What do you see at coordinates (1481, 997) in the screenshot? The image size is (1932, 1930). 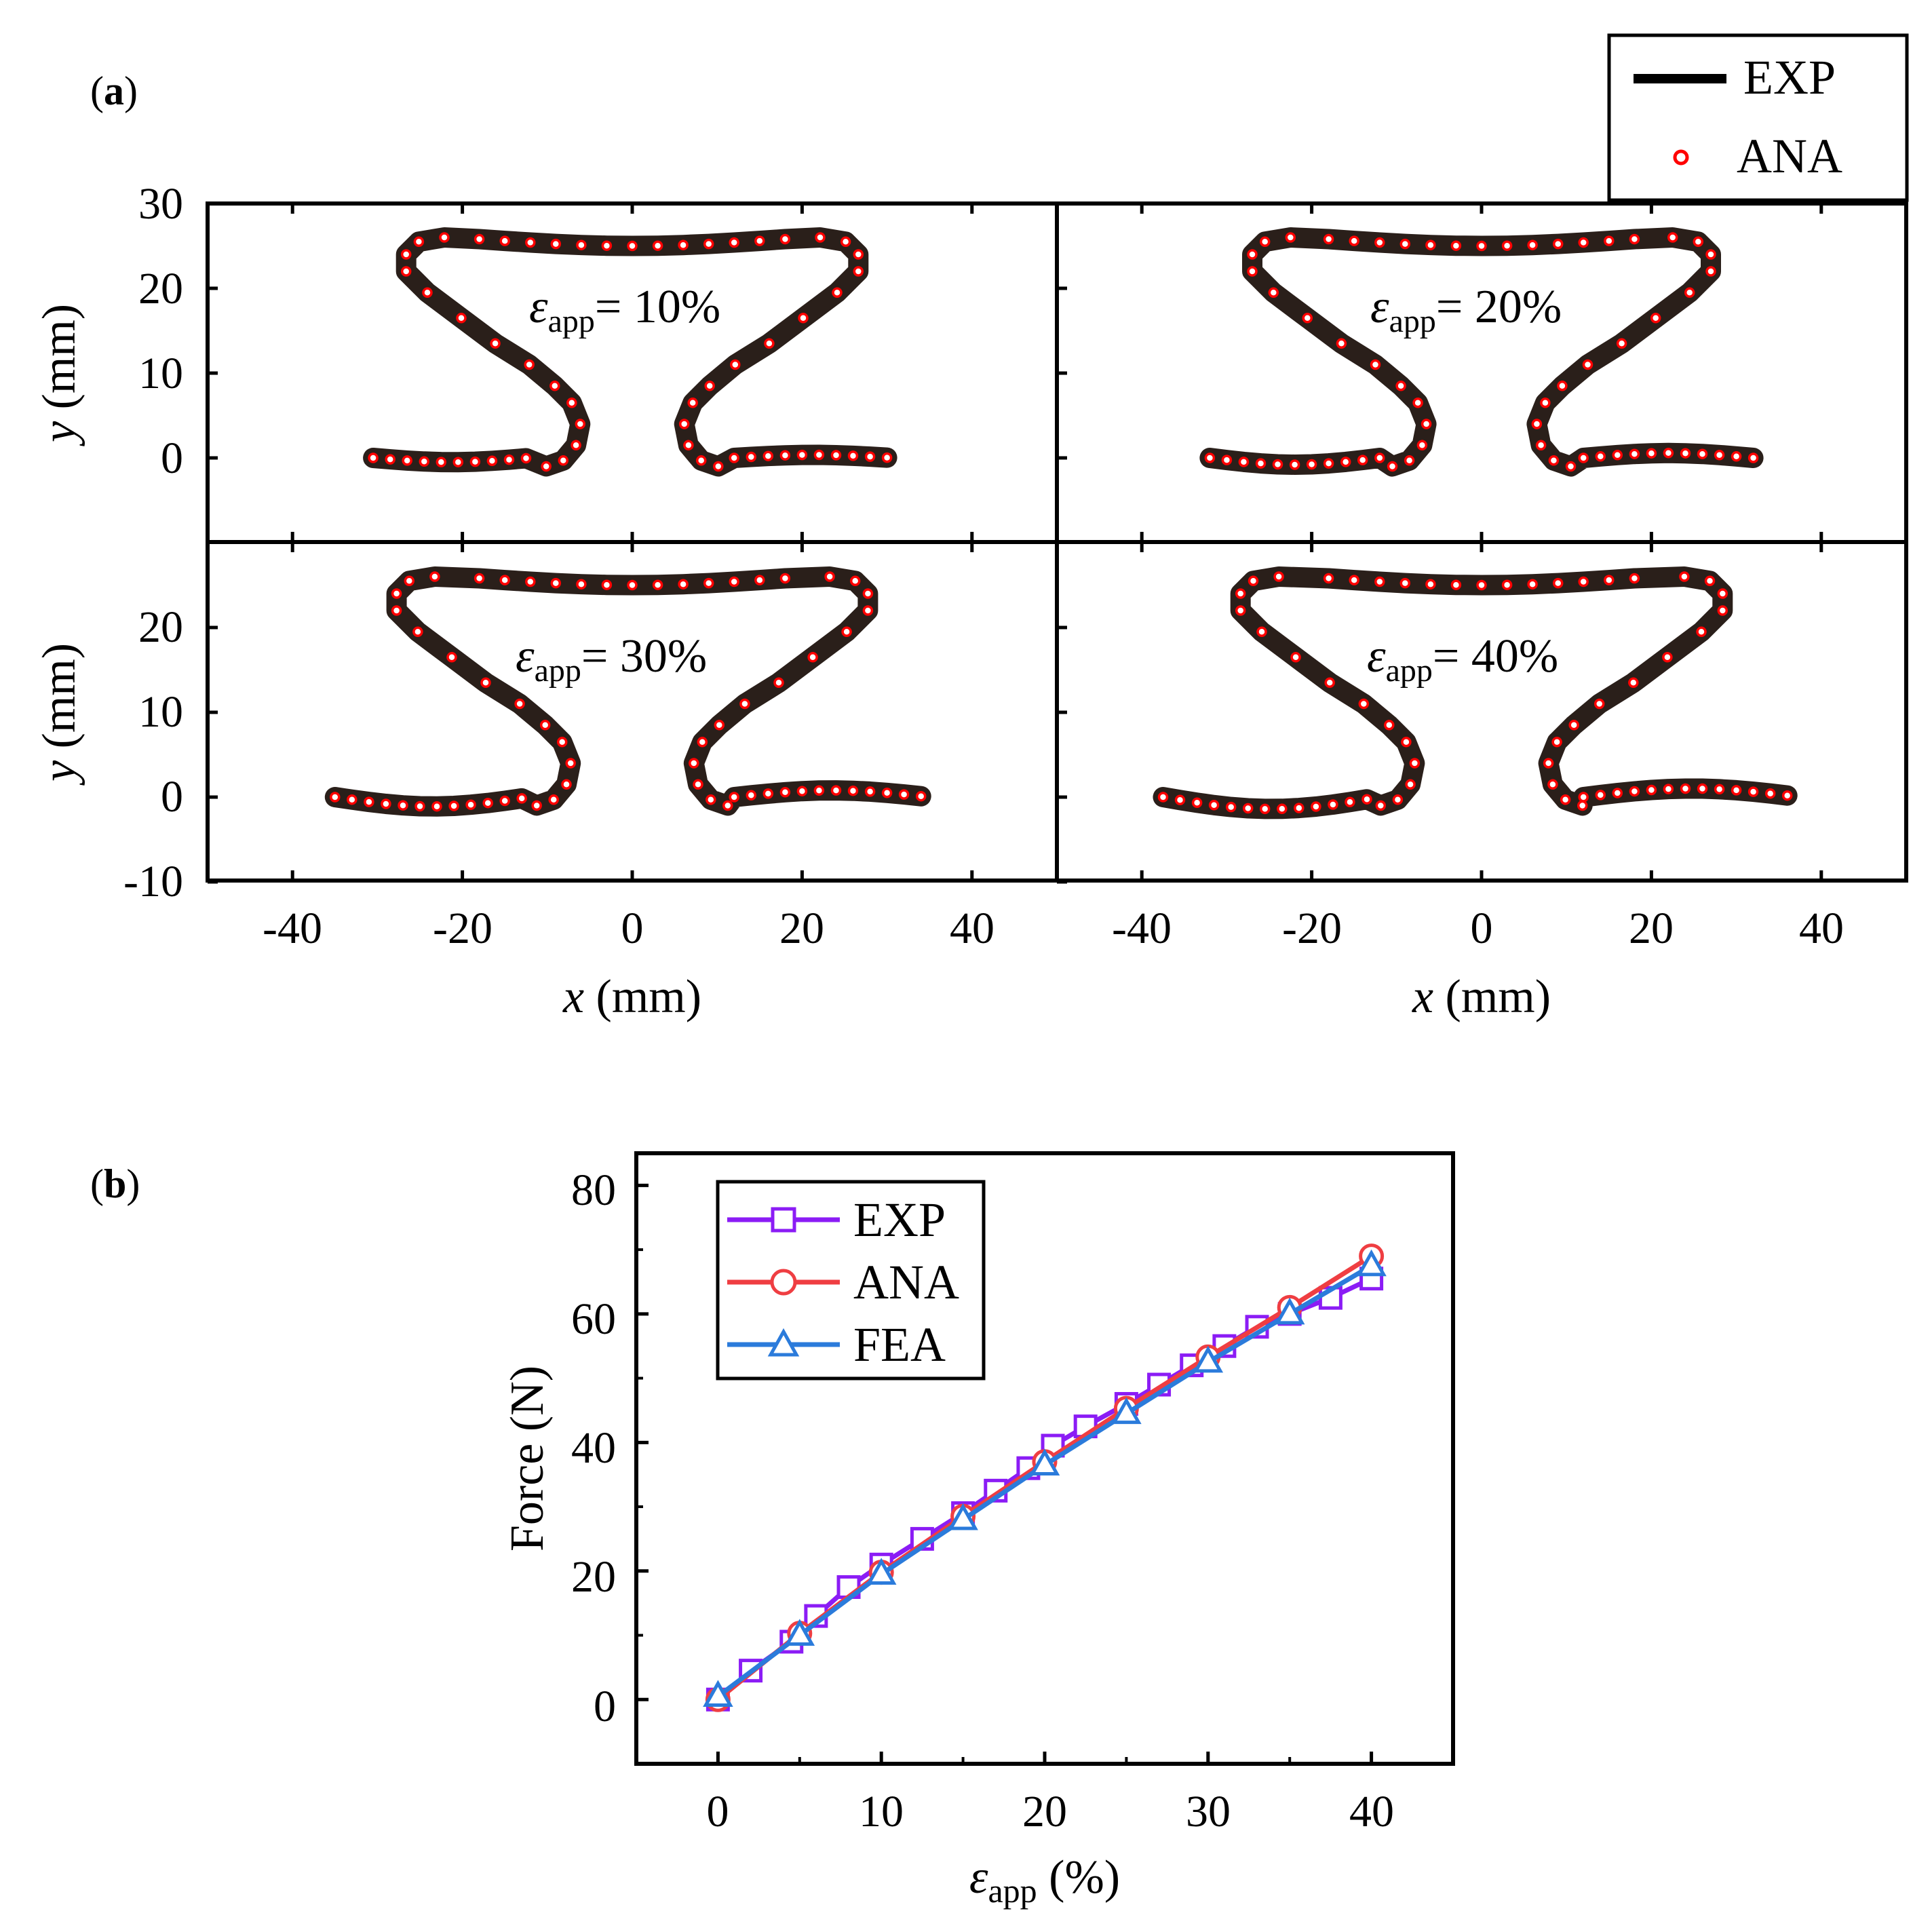 I see `panel-a-xlabel-right: x (mm)` at bounding box center [1481, 997].